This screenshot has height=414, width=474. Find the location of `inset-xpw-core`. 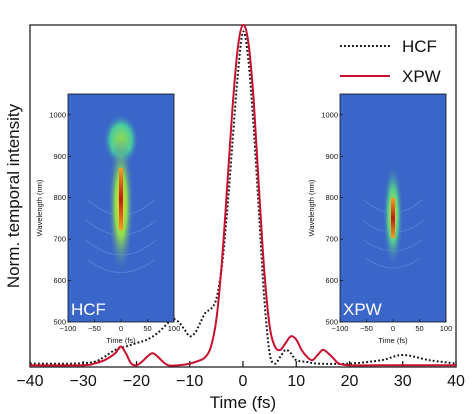

inset-xpw-core is located at coordinates (393, 218).